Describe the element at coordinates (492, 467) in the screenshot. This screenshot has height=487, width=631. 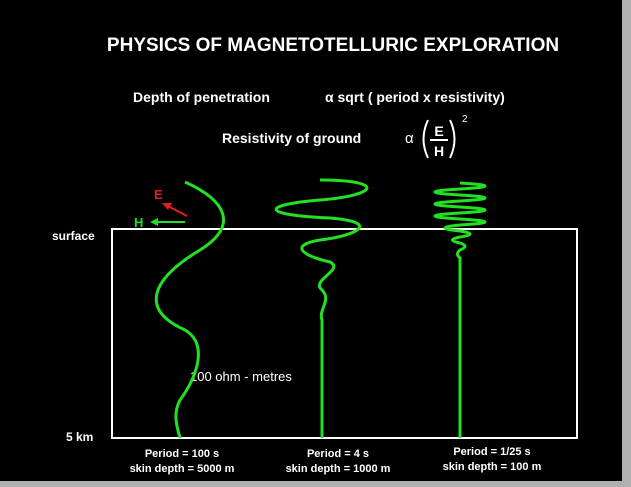
I see `wave-skin-depth: skin depth = 100 m` at that location.